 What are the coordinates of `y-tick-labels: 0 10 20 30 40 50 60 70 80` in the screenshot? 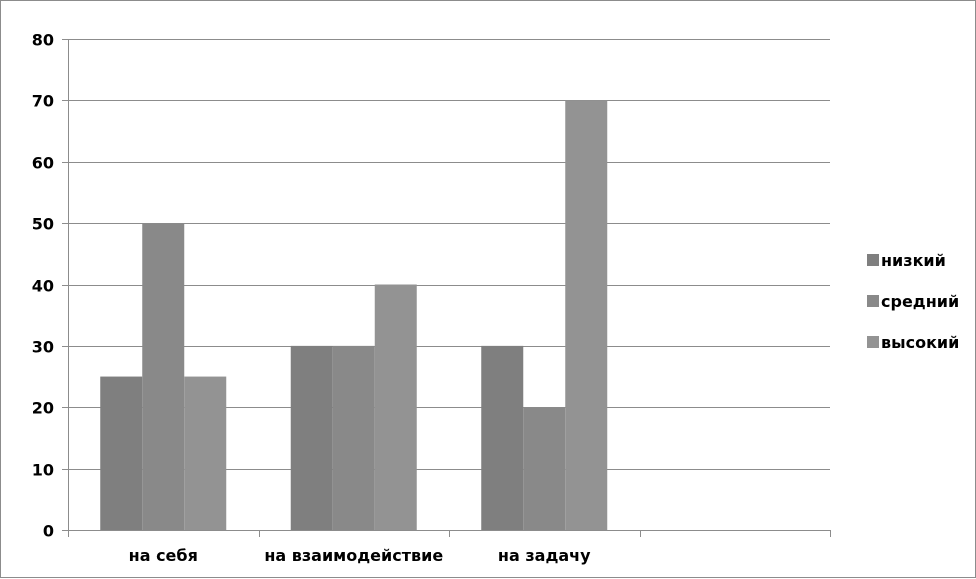 It's located at (43, 286).